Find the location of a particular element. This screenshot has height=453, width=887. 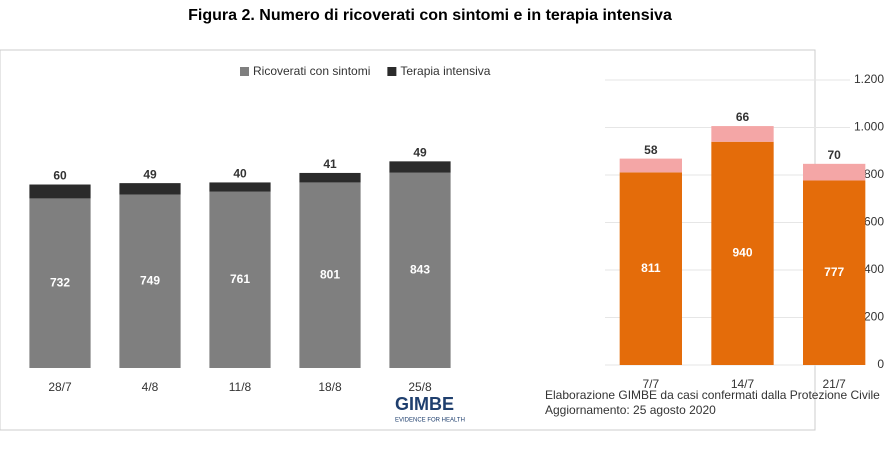

y-tick-label: 0 is located at coordinates (880, 364).